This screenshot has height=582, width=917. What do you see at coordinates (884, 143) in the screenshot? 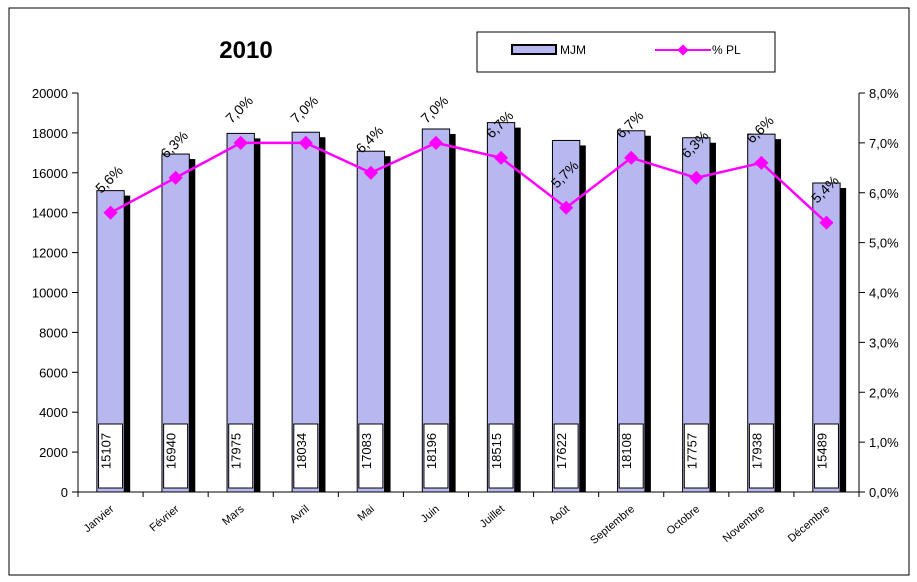
I see `y-right-tick-label: 7,0%` at bounding box center [884, 143].